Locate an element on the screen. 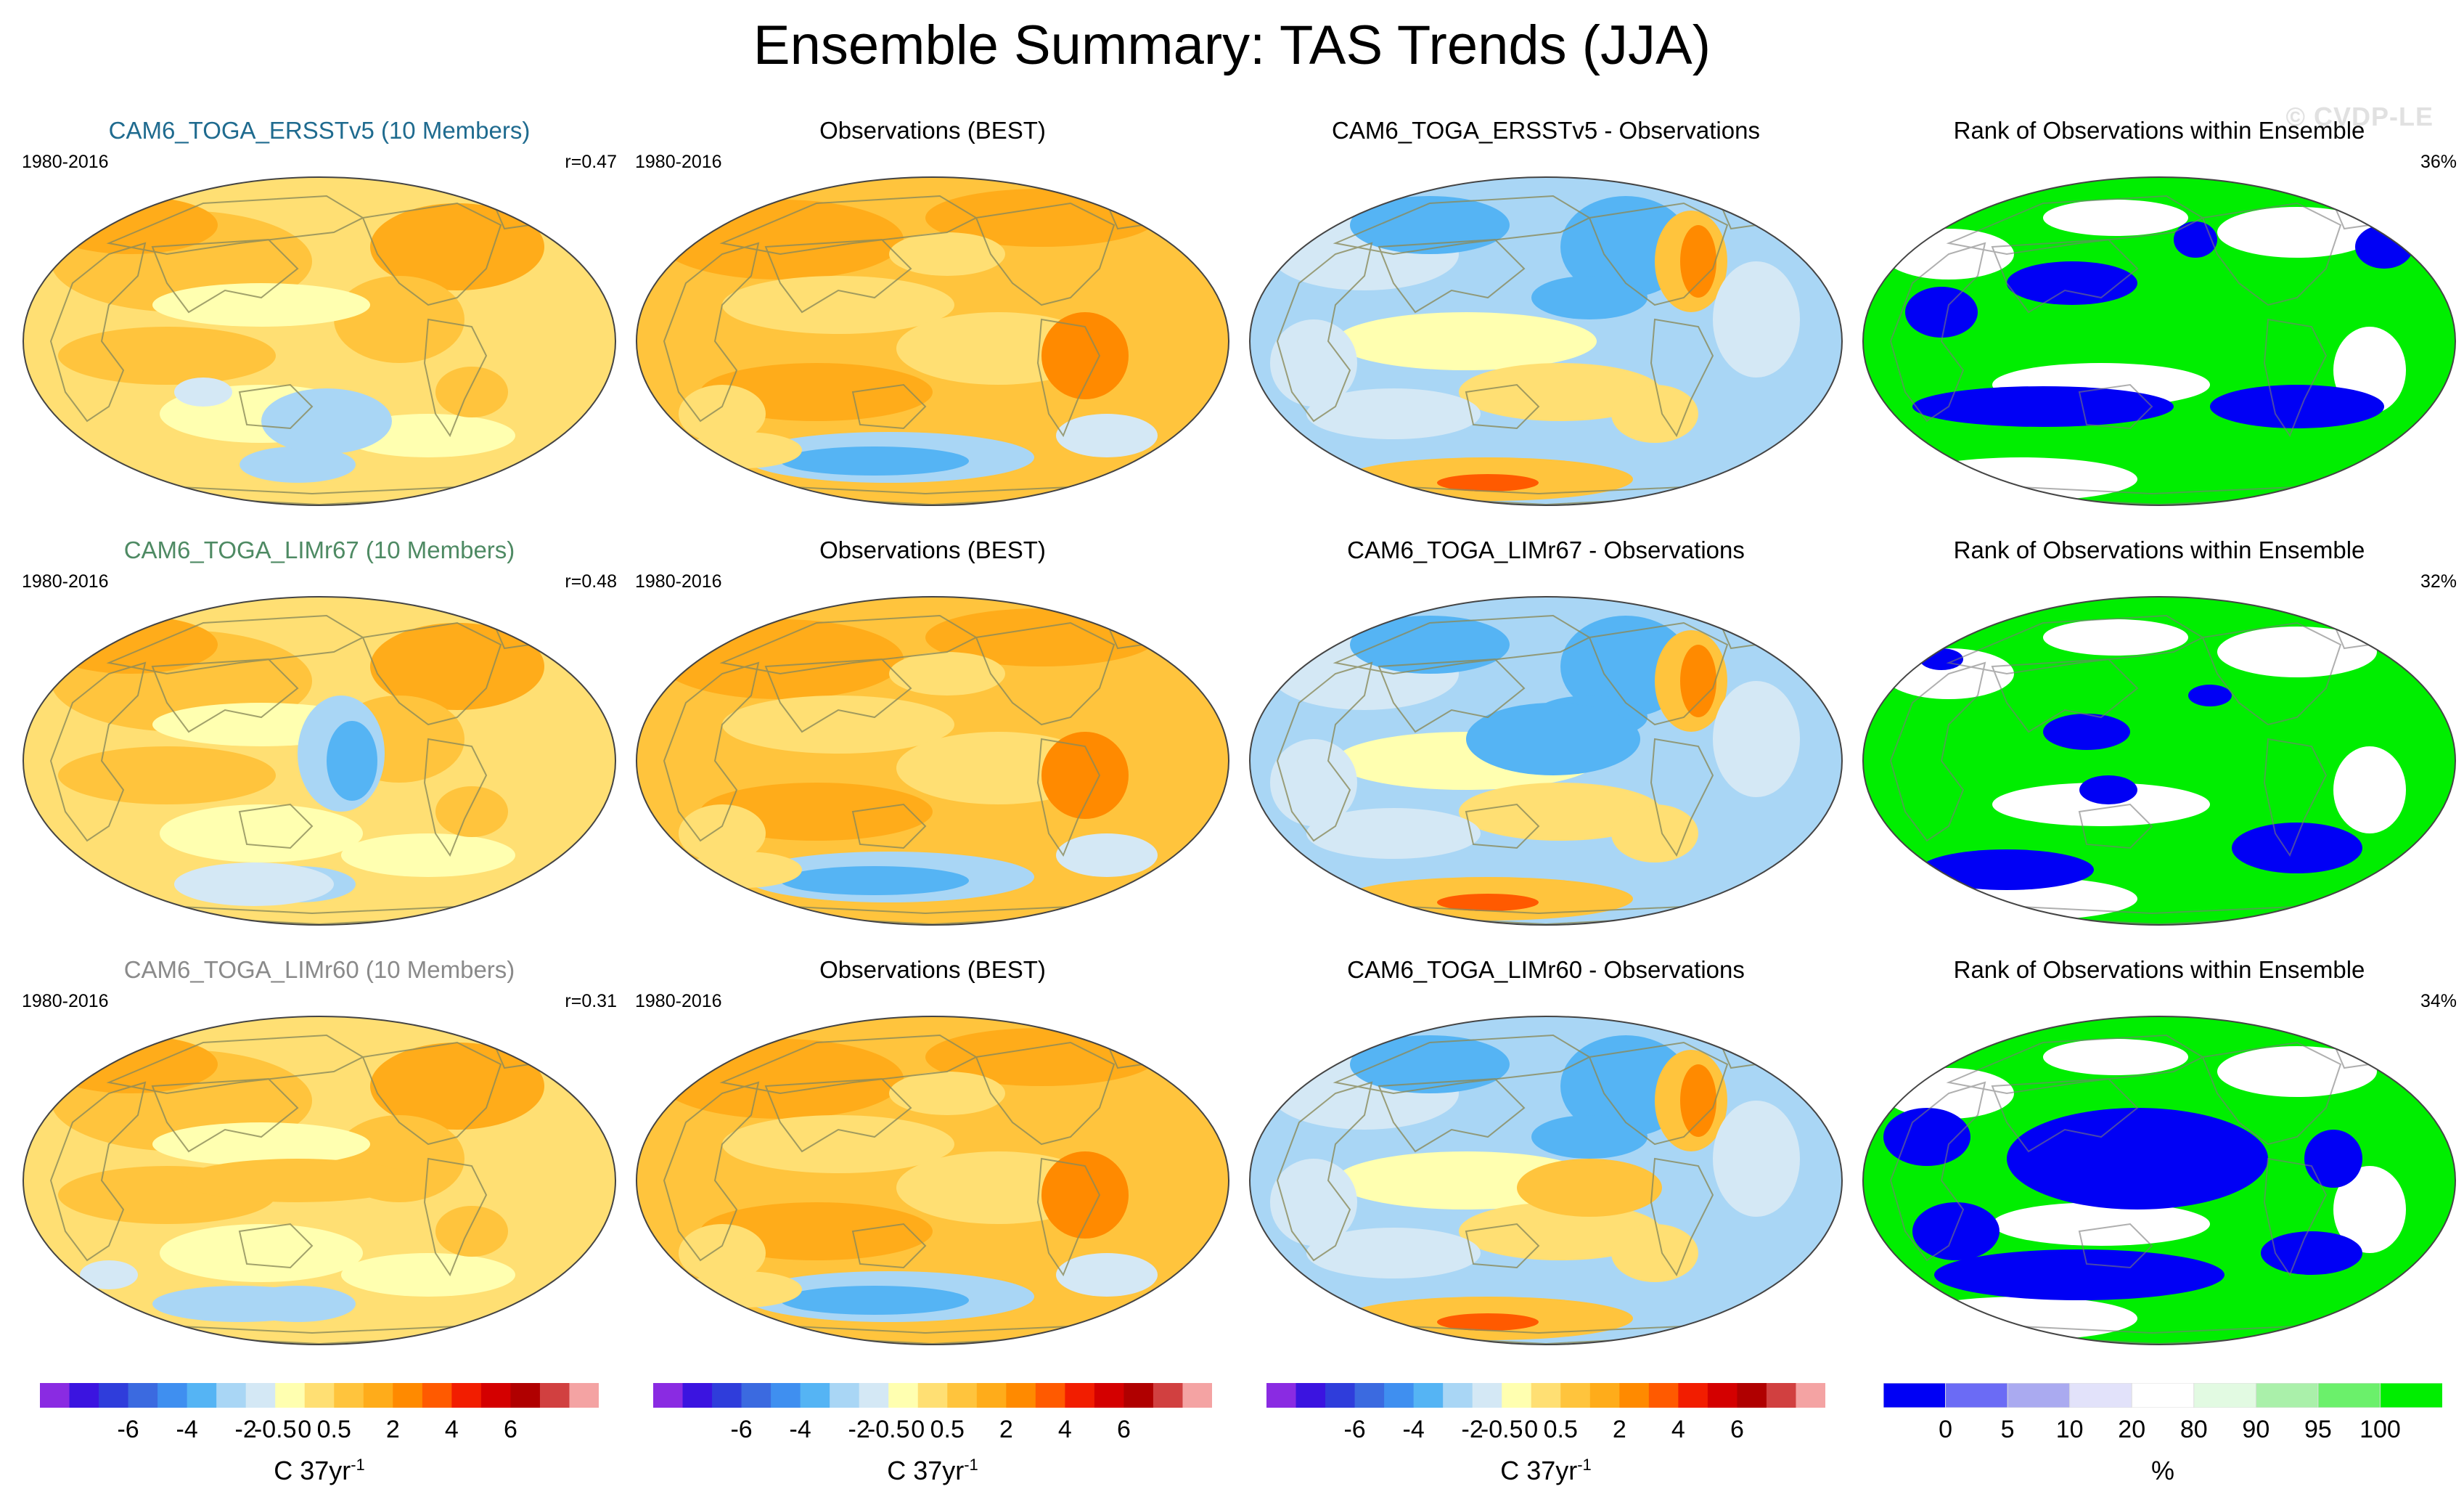 The height and width of the screenshot is (1497, 2464). ensemble-panel-title: CAM6_TOGA_LIMr67 (10 Members) is located at coordinates (319, 550).